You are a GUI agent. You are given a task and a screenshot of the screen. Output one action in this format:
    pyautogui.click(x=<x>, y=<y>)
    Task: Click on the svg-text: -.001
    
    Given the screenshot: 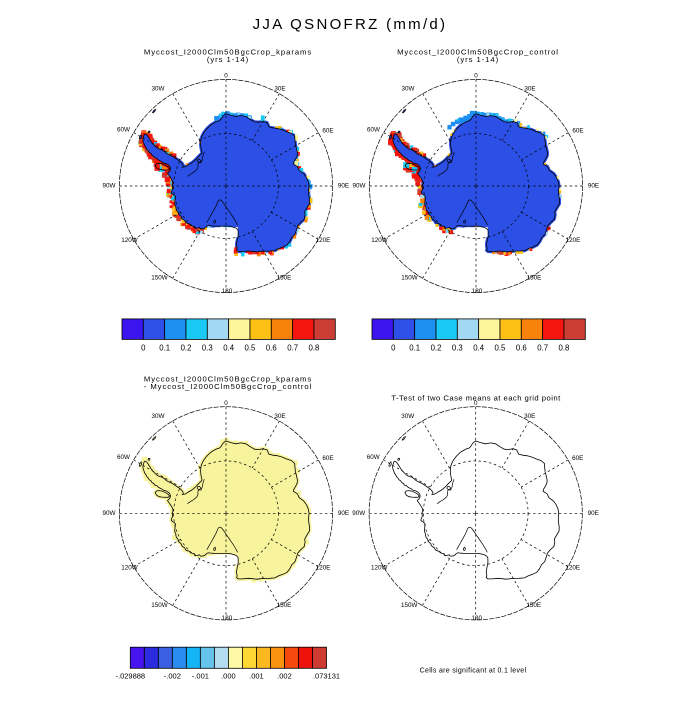 What is the action you would take?
    pyautogui.click(x=200, y=675)
    